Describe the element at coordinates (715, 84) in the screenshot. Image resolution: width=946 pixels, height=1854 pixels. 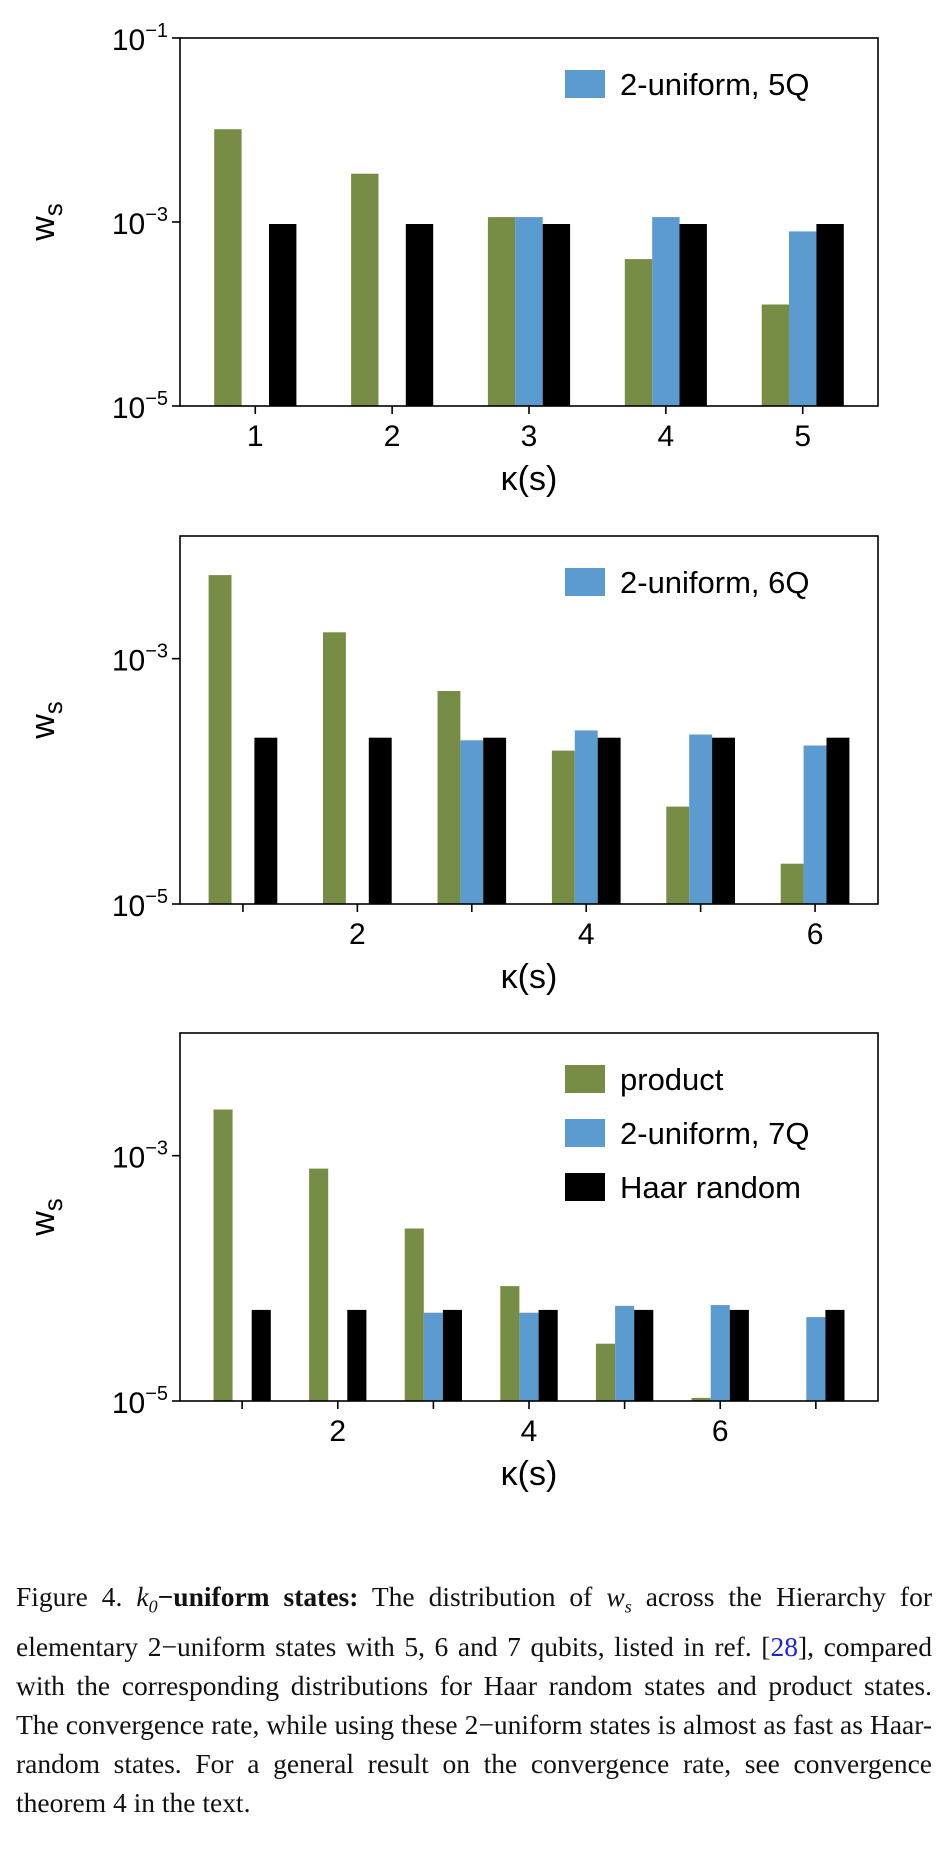
I see `legend-label-uniform: 2-uniform, 5Q` at that location.